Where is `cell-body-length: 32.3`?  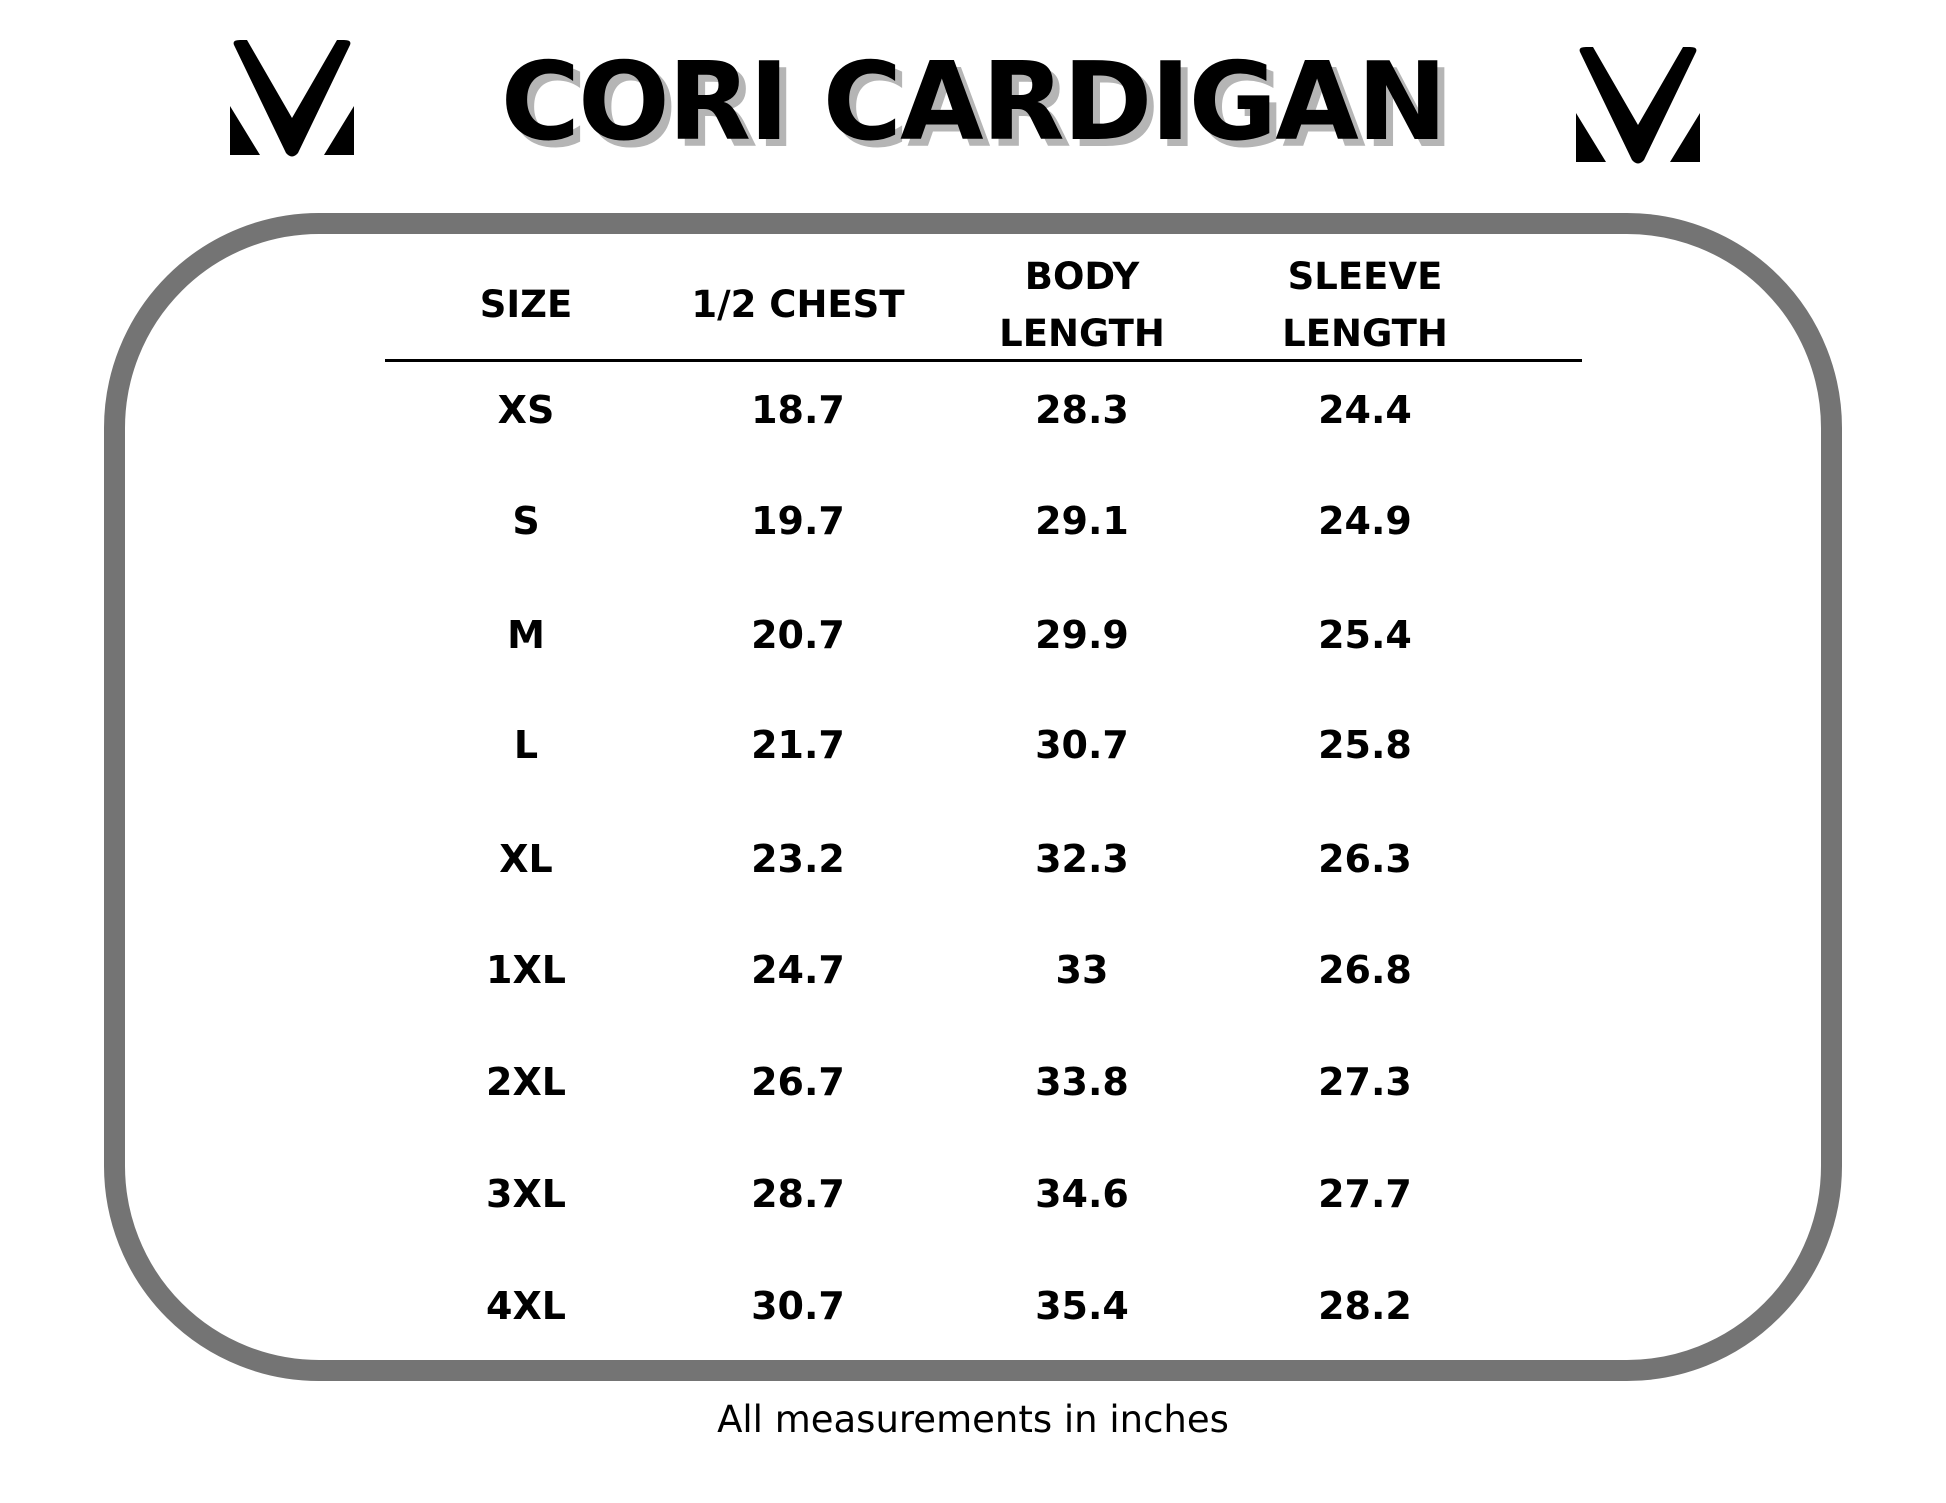 cell-body-length: 32.3 is located at coordinates (1082, 859).